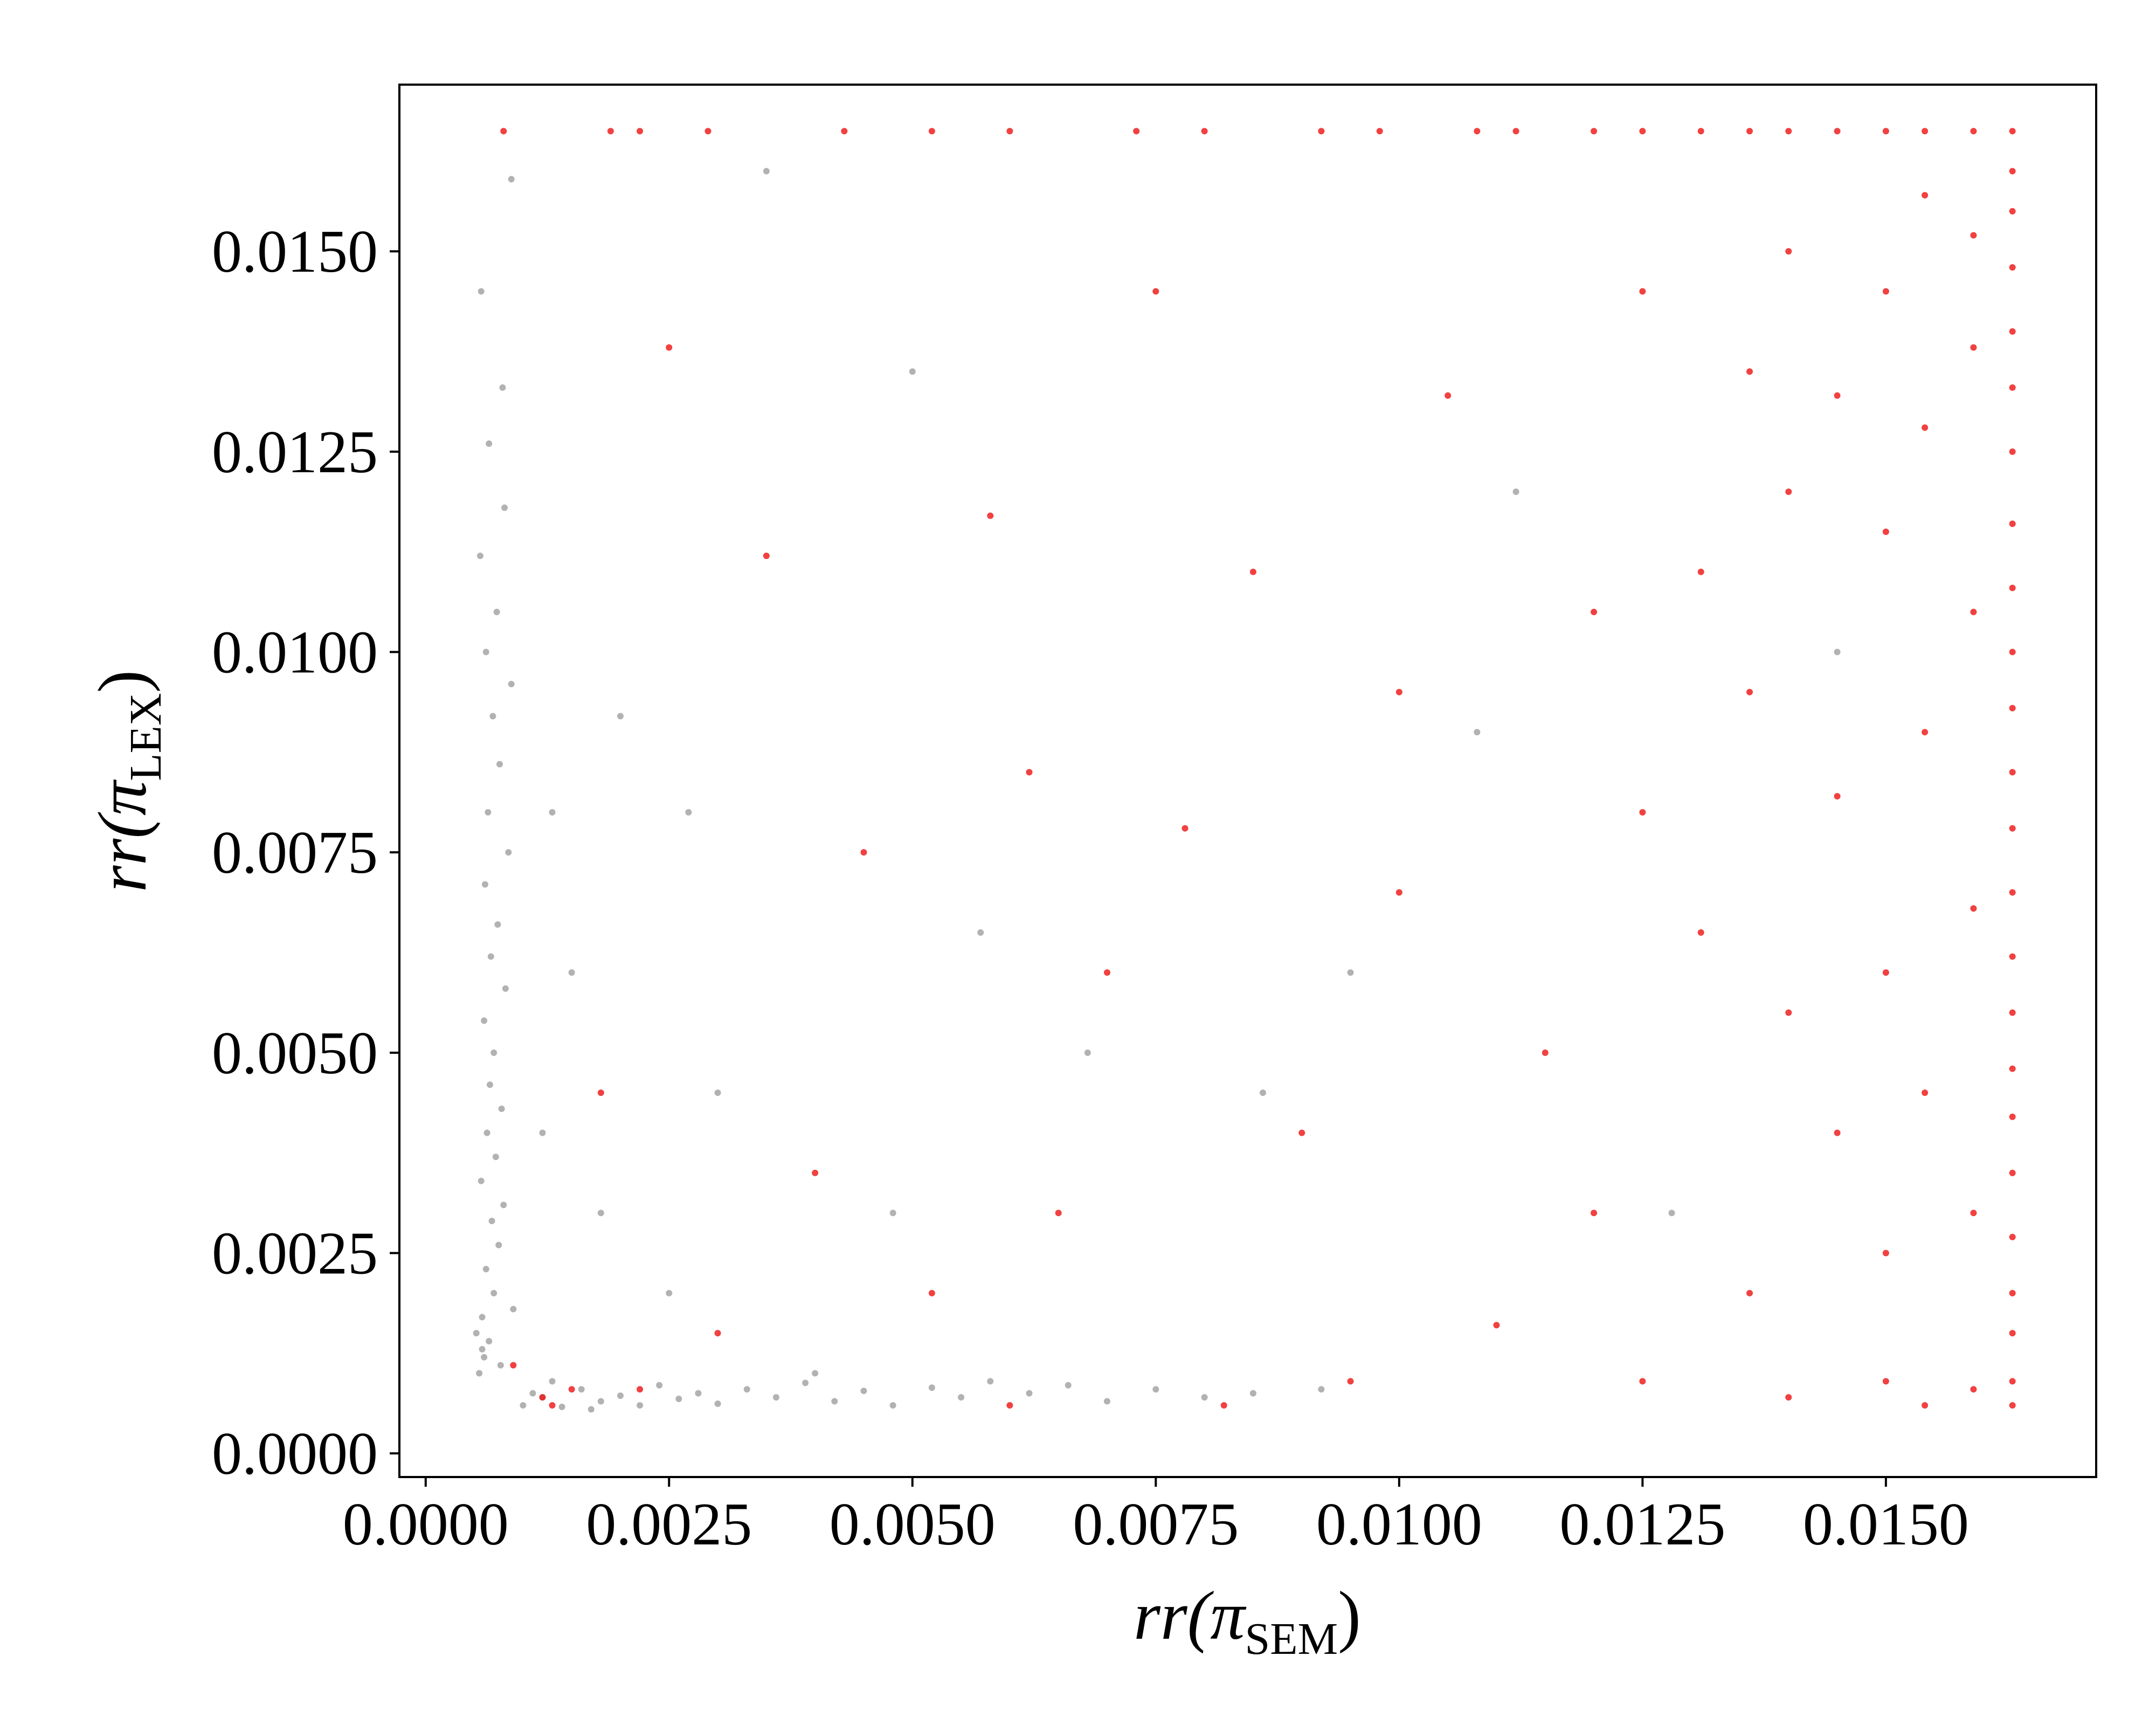 This screenshot has height=1725, width=2156. What do you see at coordinates (295, 652) in the screenshot?
I see `y-tick-label: 0.0100` at bounding box center [295, 652].